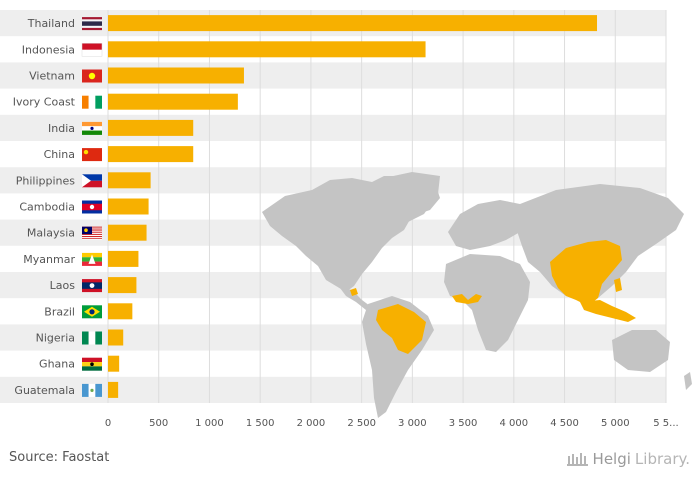 The image size is (700, 483). I want to click on map-west-africa, so click(467, 299).